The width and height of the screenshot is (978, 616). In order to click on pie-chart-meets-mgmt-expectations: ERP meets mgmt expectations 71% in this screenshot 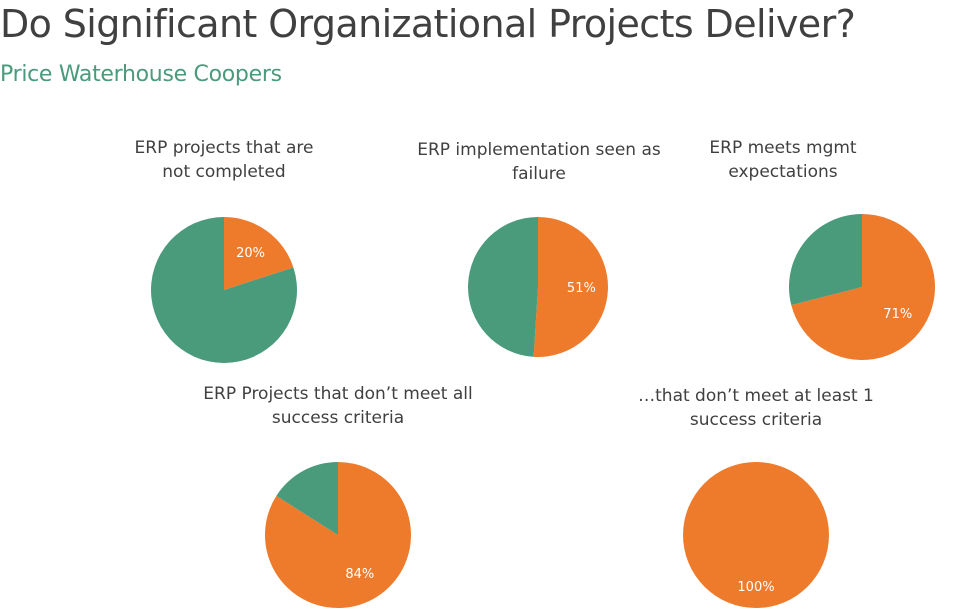, I will do `click(843, 251)`.